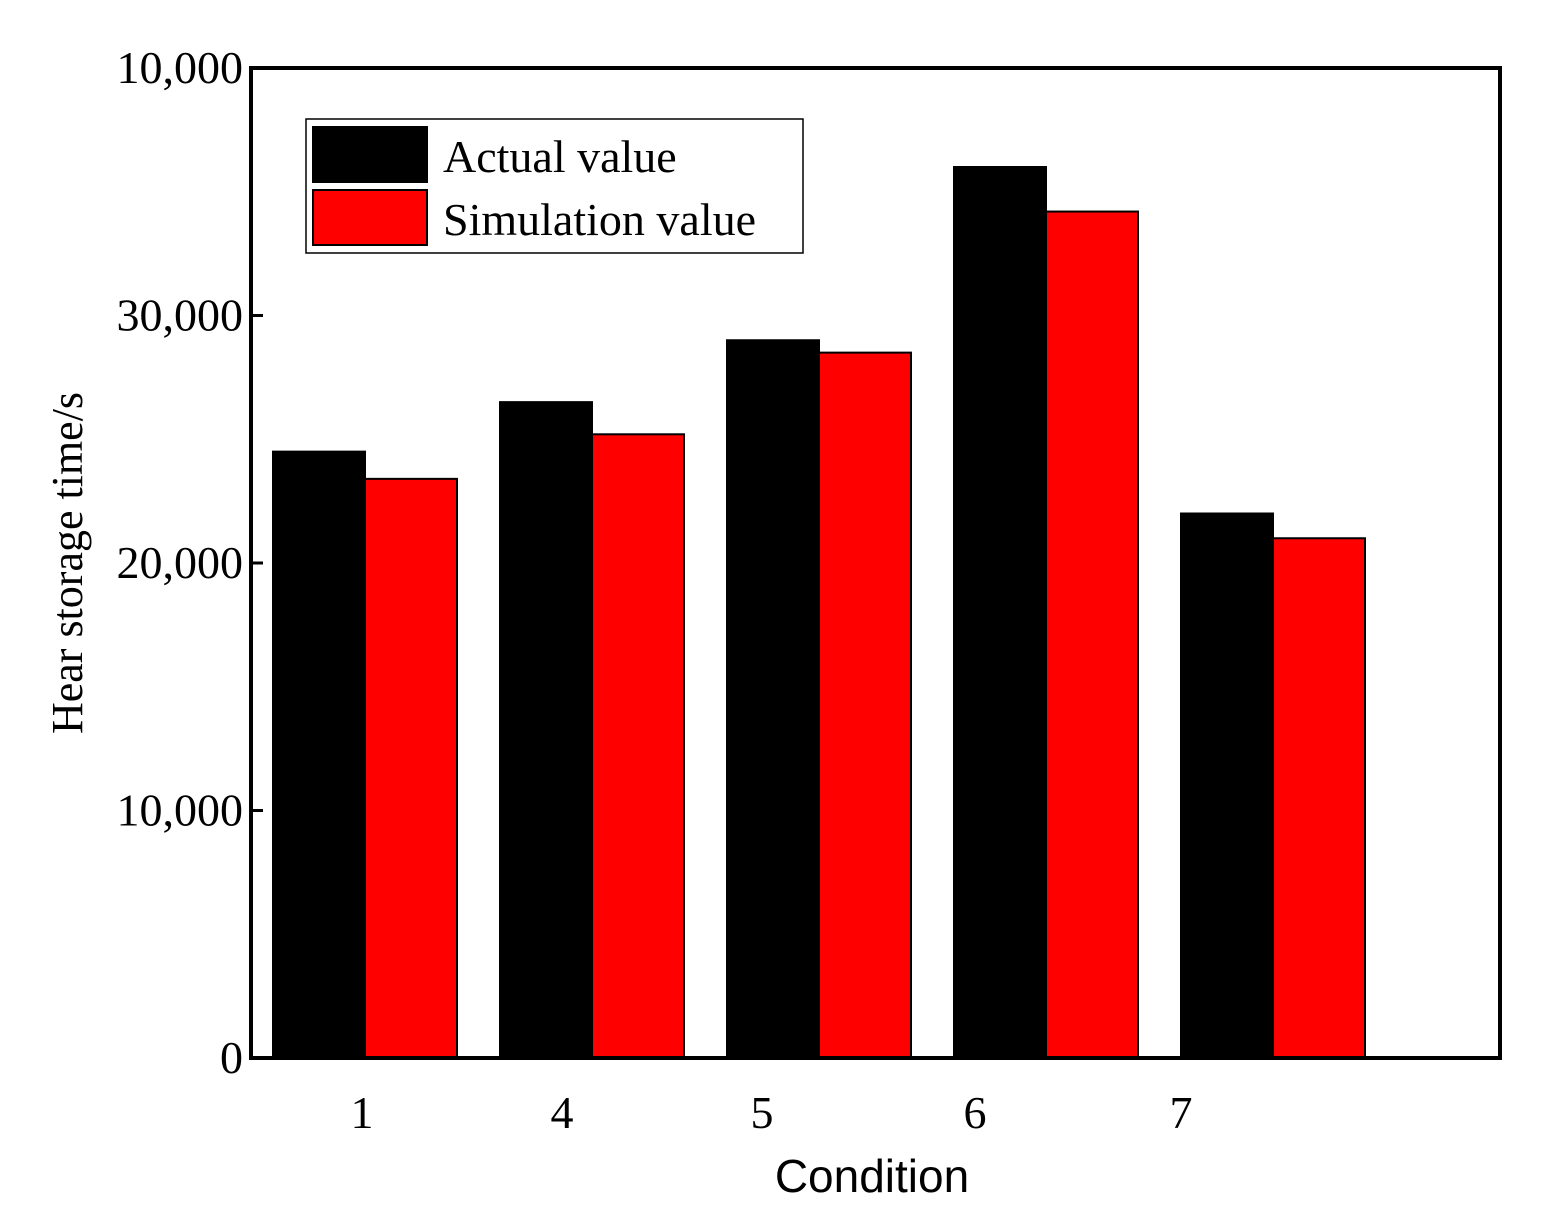 This screenshot has width=1542, height=1218. Describe the element at coordinates (599, 219) in the screenshot. I see `legend-label-simulation: Simulation value` at that location.